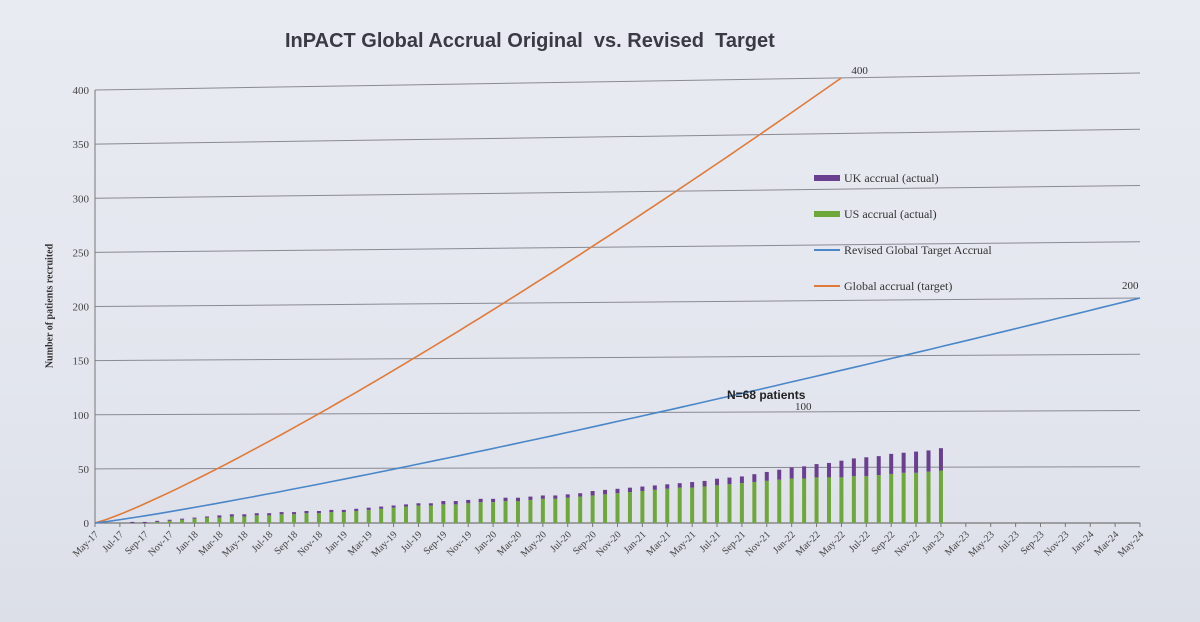 This screenshot has width=1200, height=622. Describe the element at coordinates (758, 543) in the screenshot. I see `x-tick-label: Nov-21` at that location.